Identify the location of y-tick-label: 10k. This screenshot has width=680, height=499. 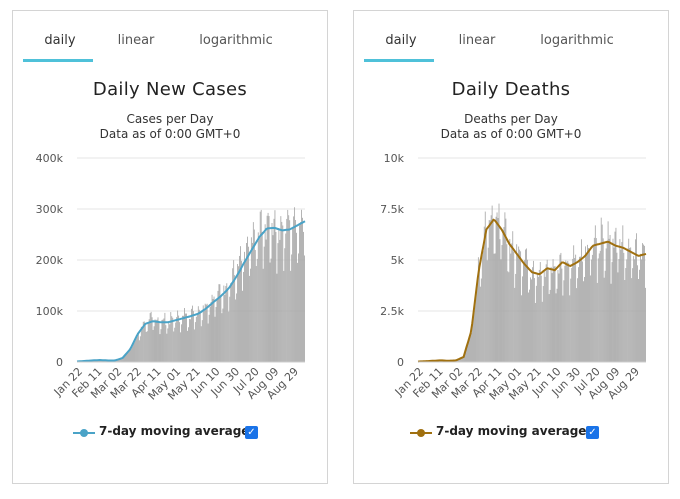
(394, 158).